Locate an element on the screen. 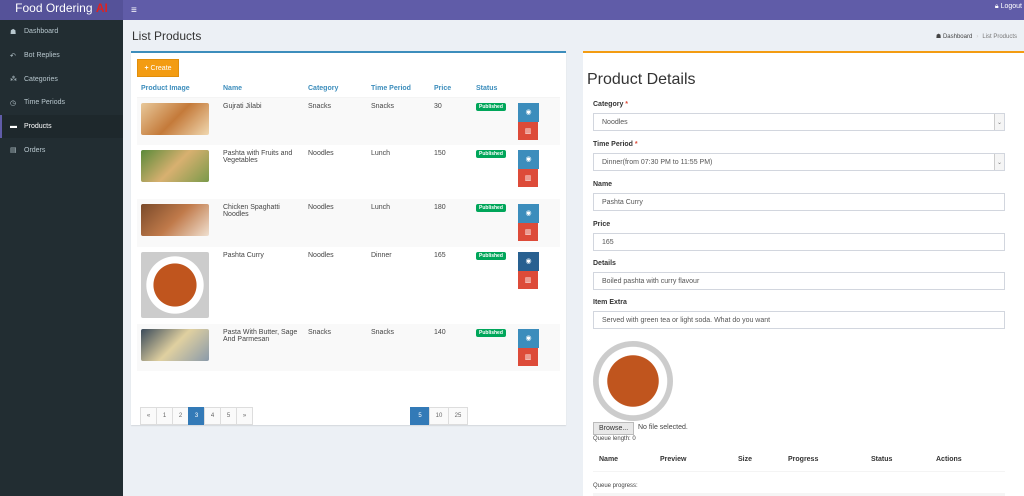  sidebar-item-label: Categories is located at coordinates (41, 79).